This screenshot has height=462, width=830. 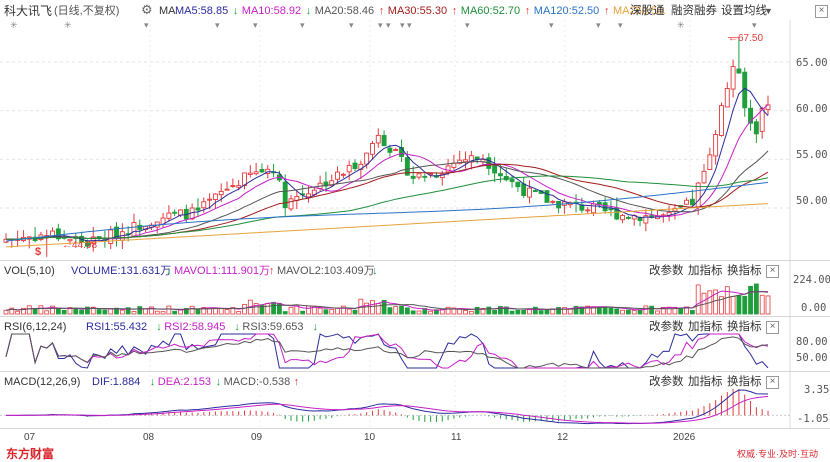 What do you see at coordinates (28, 11) in the screenshot?
I see `stock-title: 科大讯飞` at bounding box center [28, 11].